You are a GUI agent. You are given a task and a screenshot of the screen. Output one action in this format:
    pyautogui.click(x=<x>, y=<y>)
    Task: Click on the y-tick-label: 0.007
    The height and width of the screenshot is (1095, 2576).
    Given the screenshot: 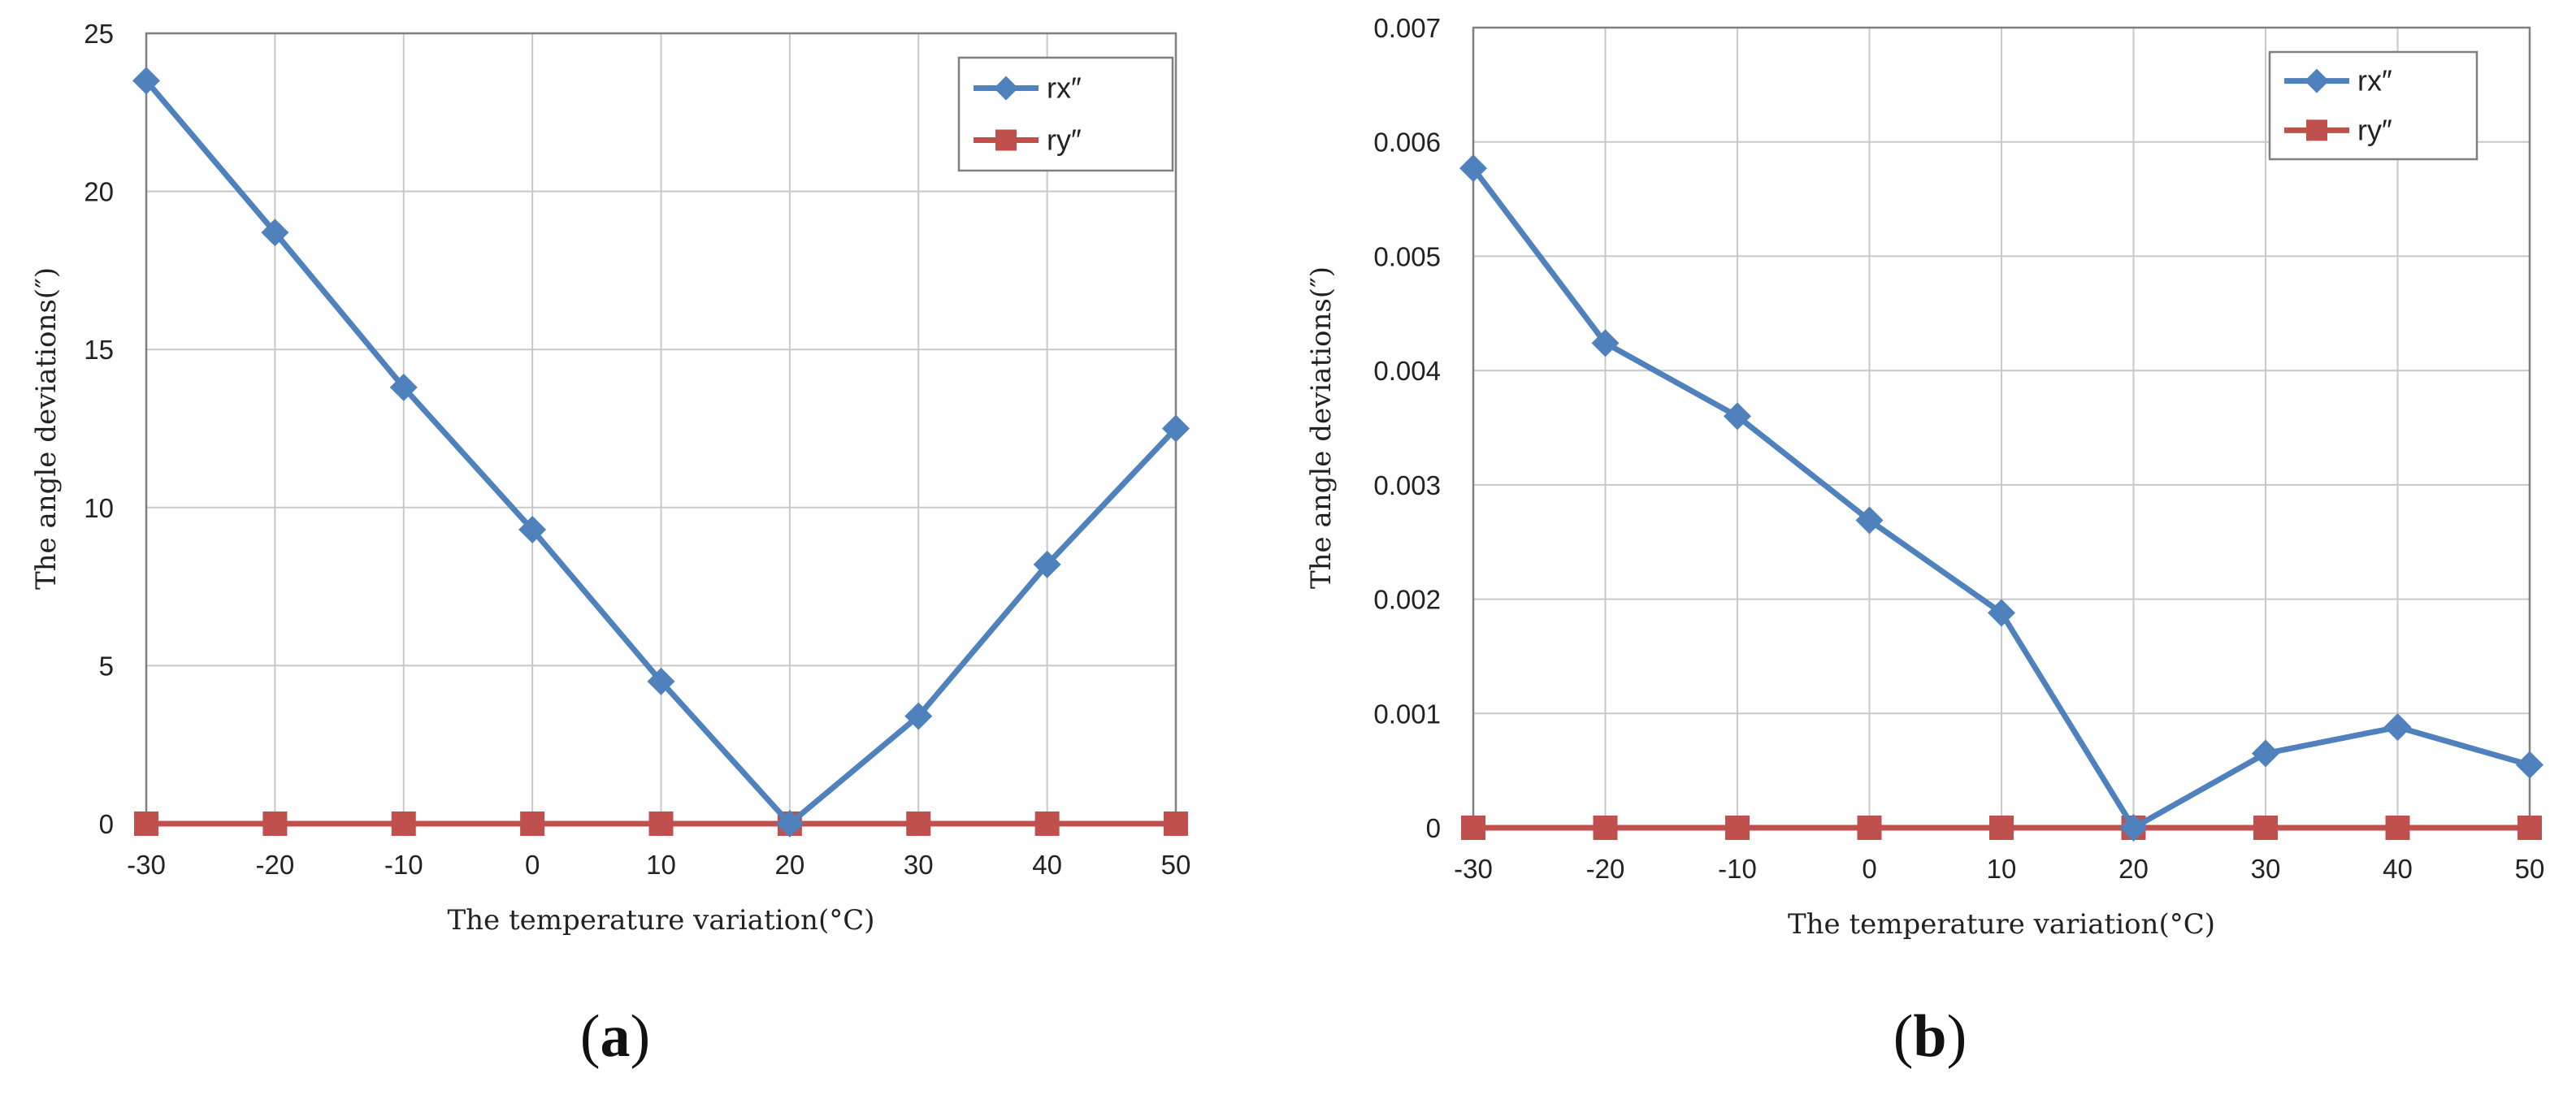 What is the action you would take?
    pyautogui.click(x=1407, y=28)
    